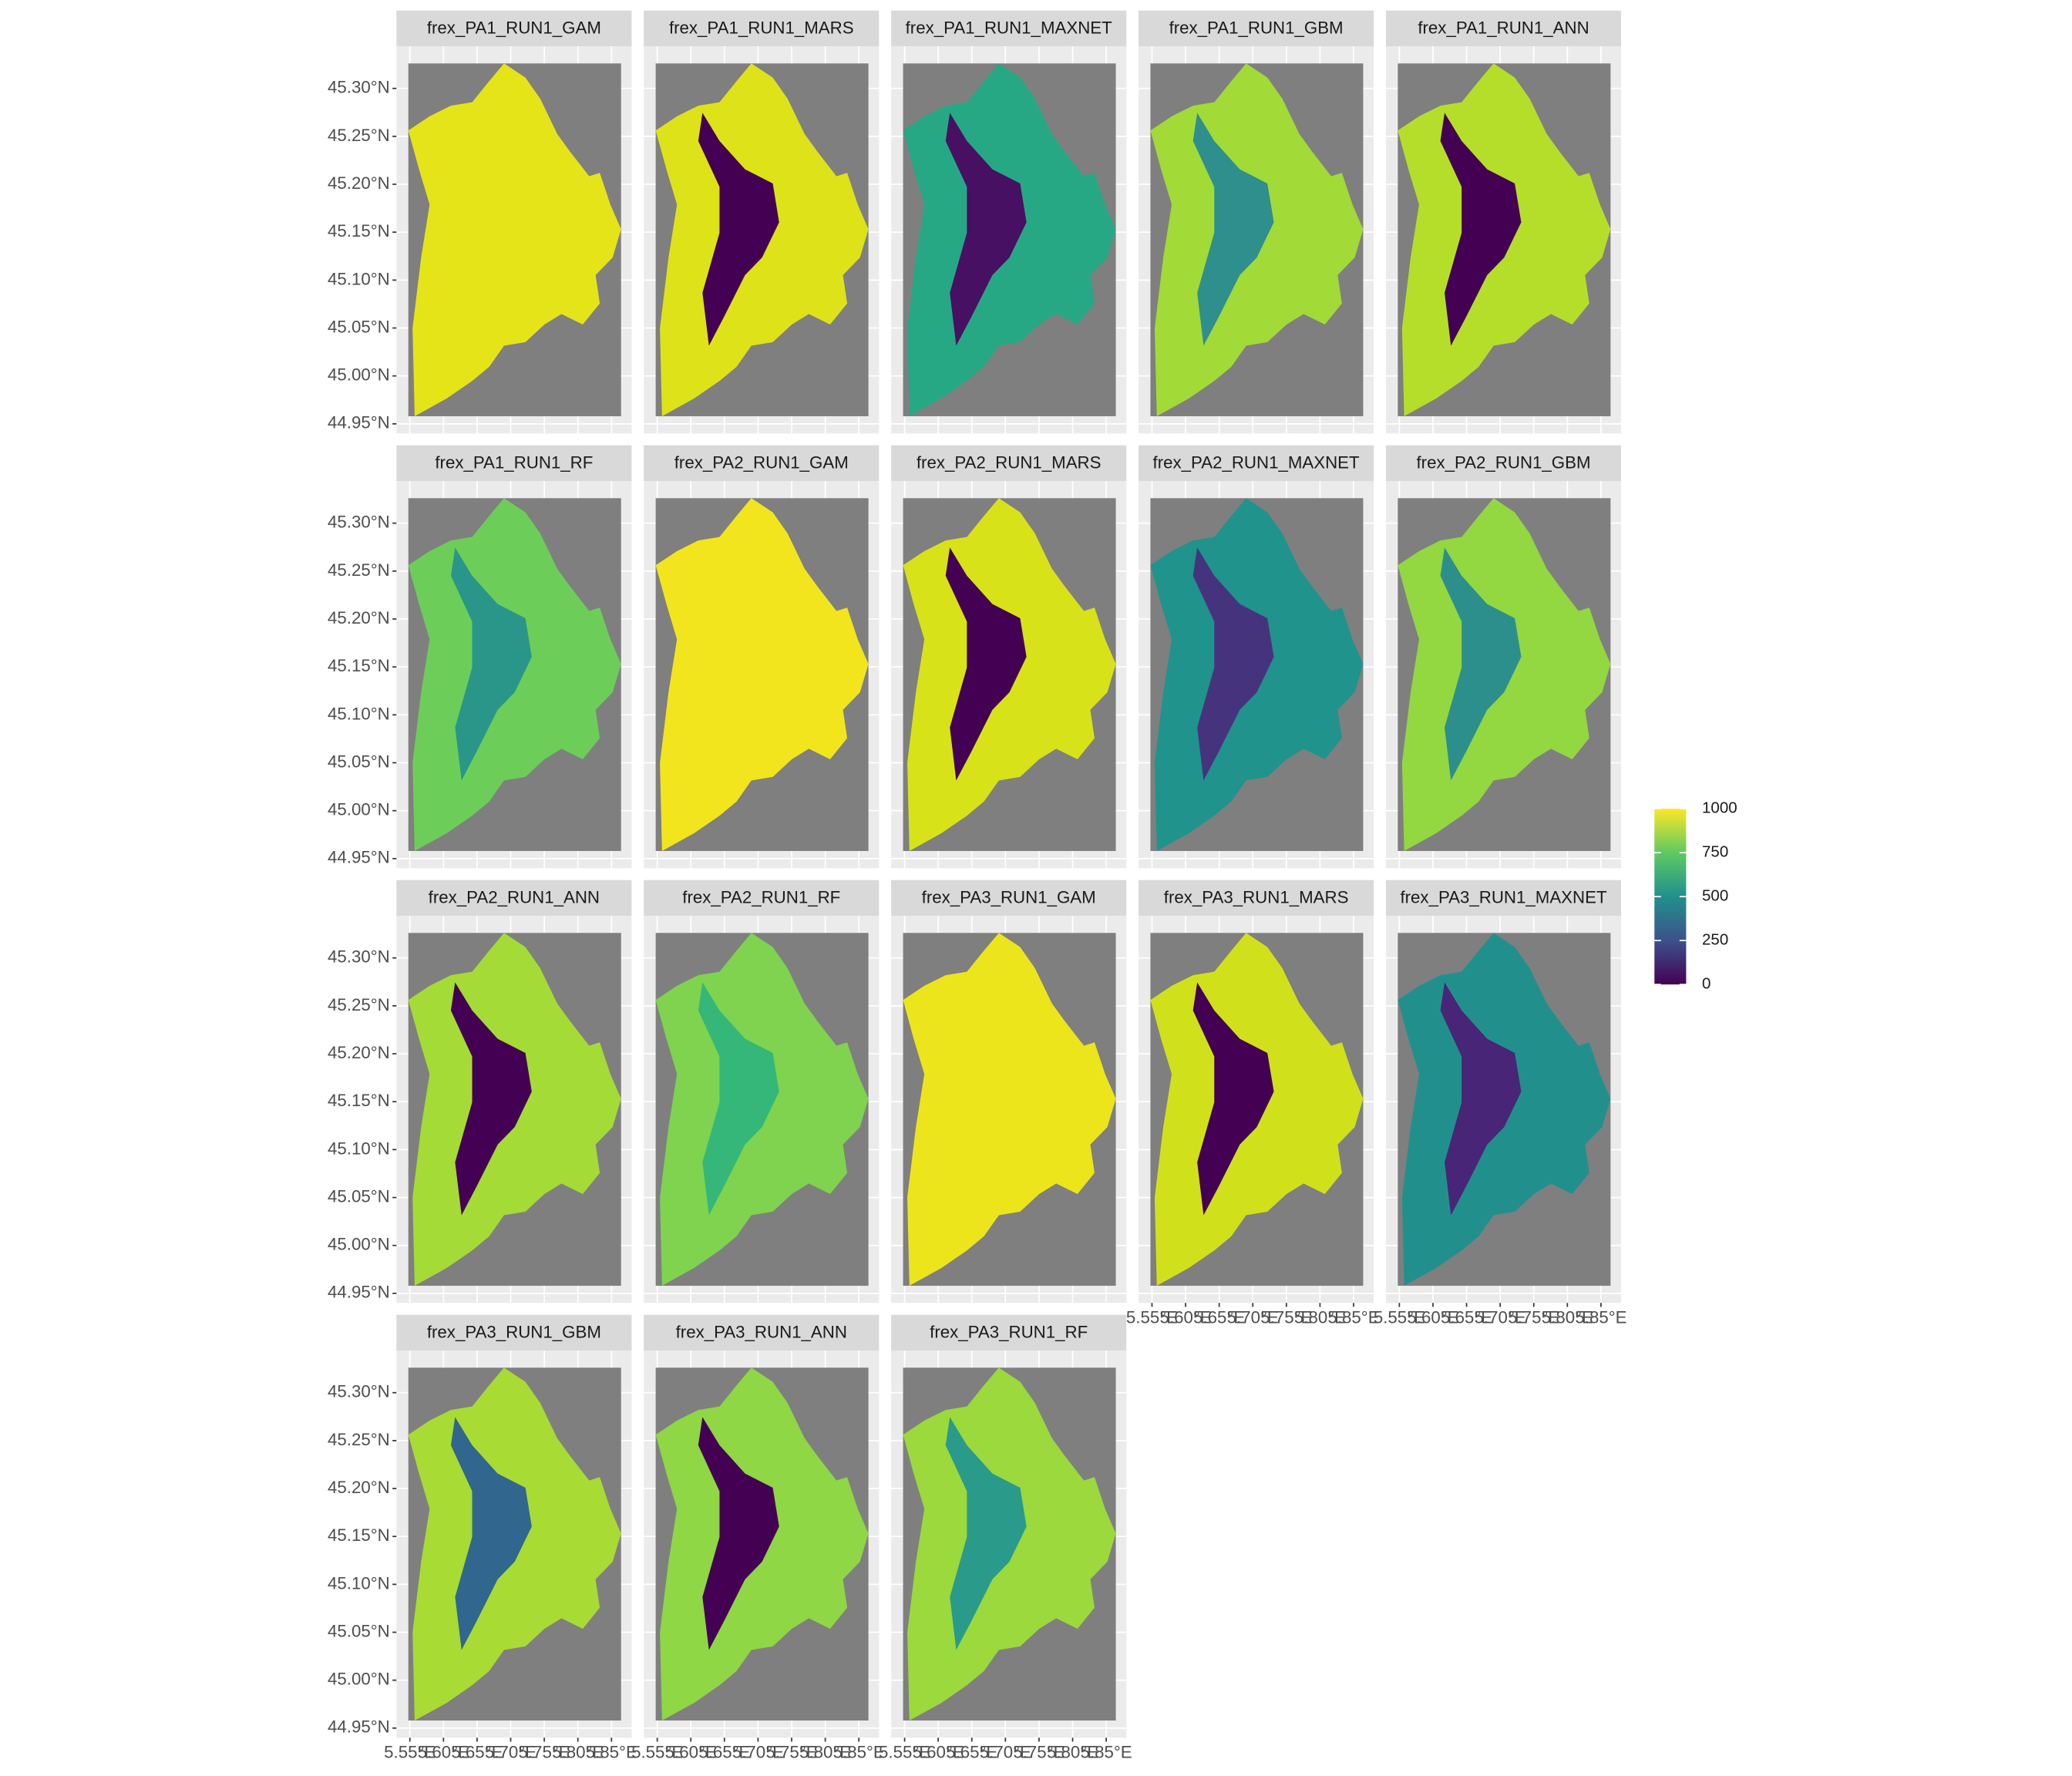 This screenshot has height=1776, width=2072. I want to click on colorbar-label: 0, so click(1706, 984).